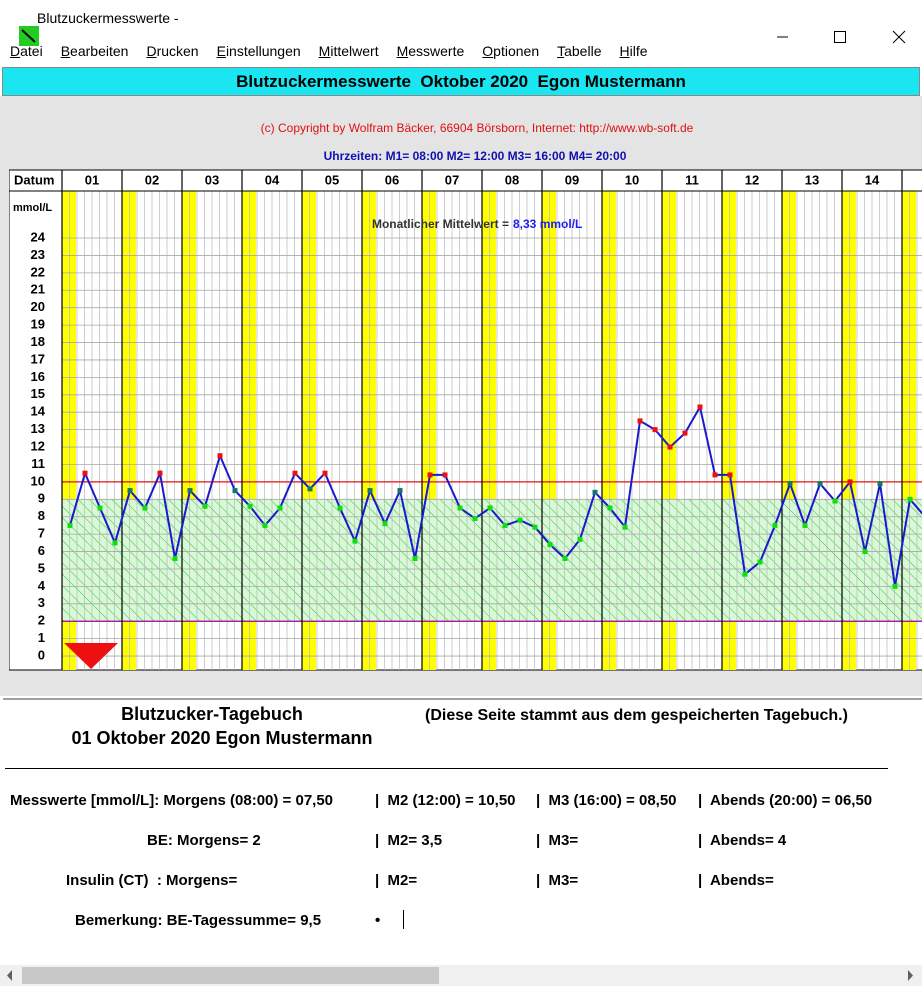 This screenshot has width=922, height=986. Describe the element at coordinates (9, 975) in the screenshot. I see `scroll-left` at that location.